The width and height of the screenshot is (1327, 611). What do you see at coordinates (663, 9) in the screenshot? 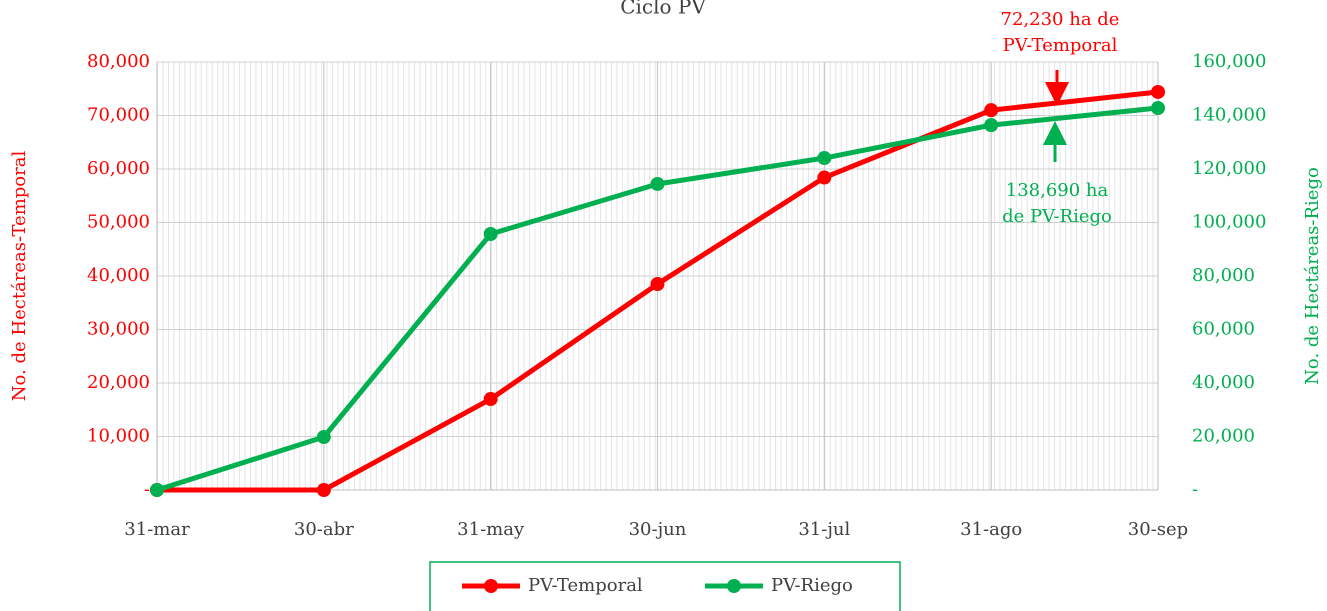
I see `chart-title: Ciclo PV` at bounding box center [663, 9].